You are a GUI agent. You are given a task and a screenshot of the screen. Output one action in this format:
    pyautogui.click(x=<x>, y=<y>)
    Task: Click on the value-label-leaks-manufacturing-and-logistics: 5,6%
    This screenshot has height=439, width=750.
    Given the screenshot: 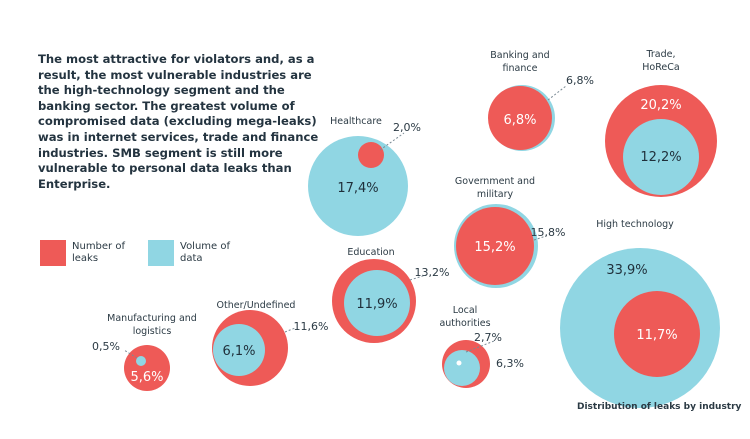 What is the action you would take?
    pyautogui.click(x=146, y=377)
    